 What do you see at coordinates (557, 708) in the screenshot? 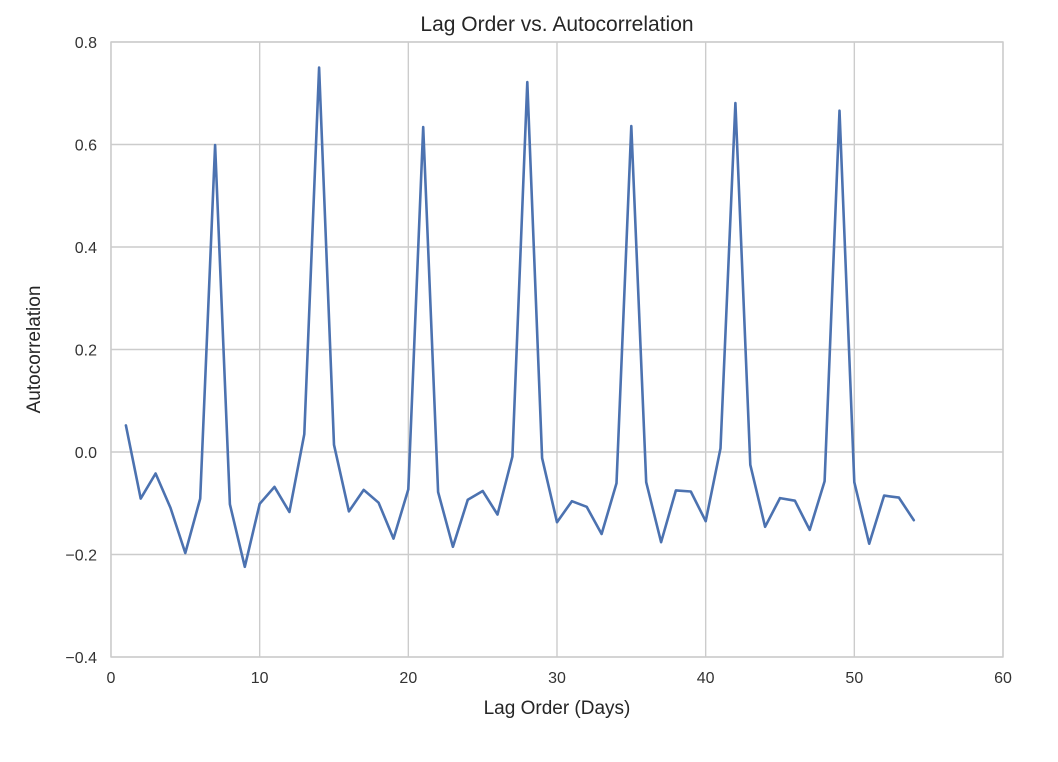
I see `x-axis-title: Lag Order (Days)` at bounding box center [557, 708].